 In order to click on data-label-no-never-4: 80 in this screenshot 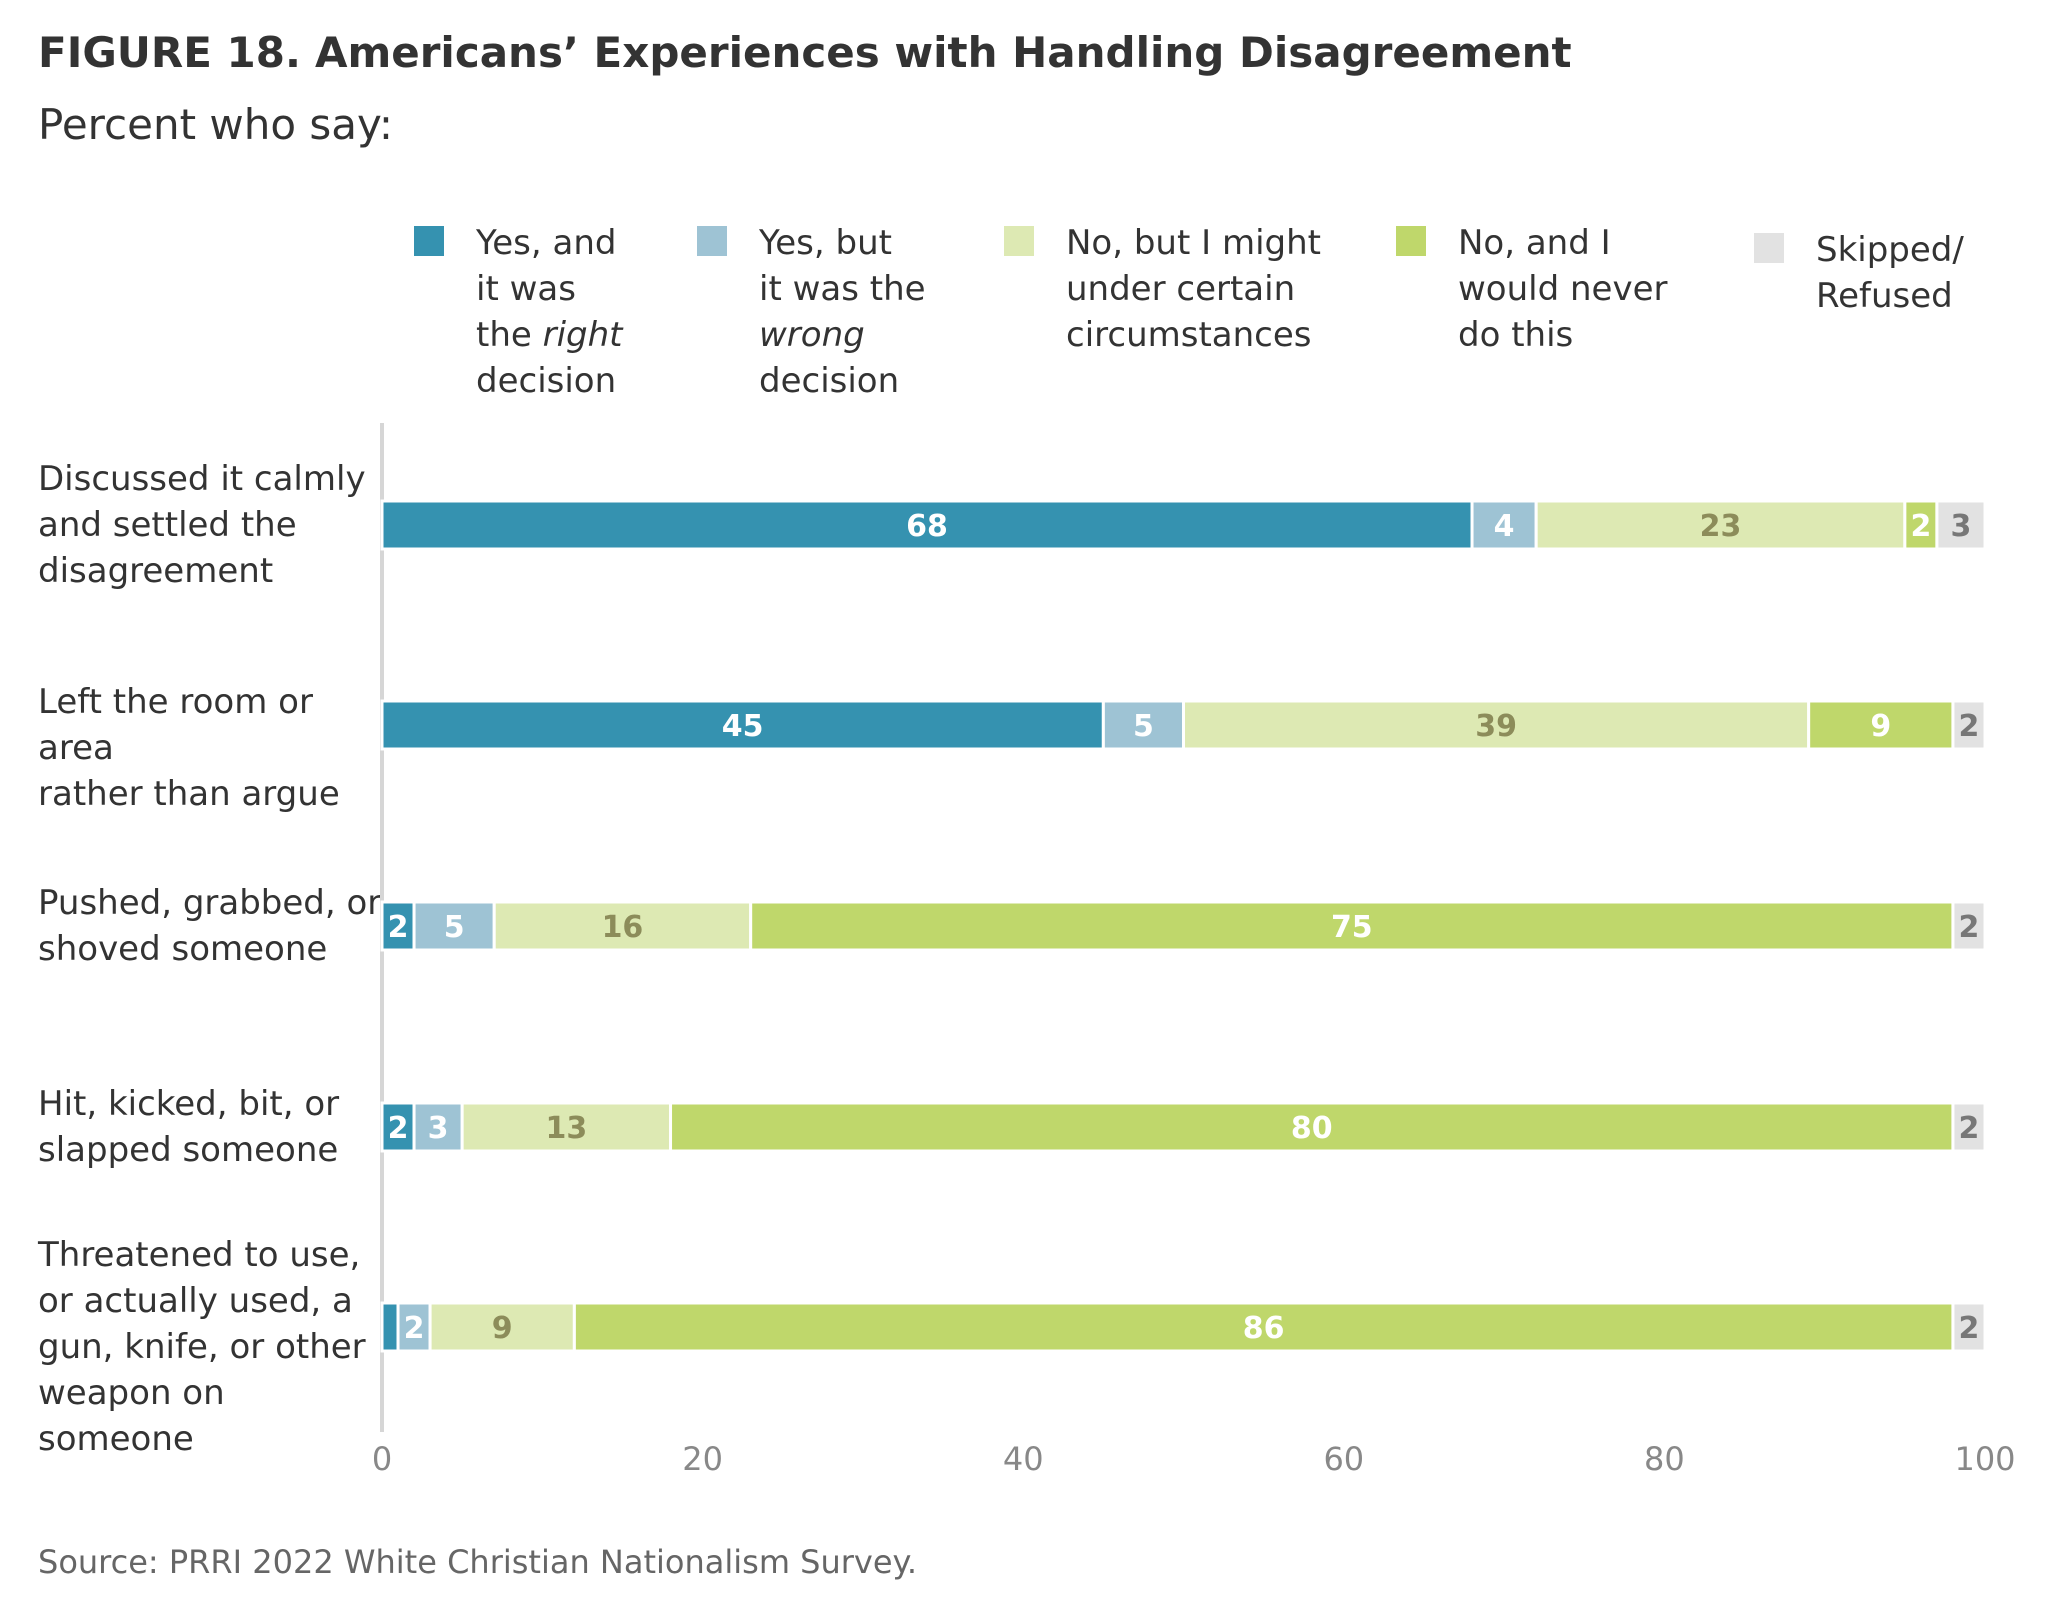, I will do `click(1312, 1128)`.